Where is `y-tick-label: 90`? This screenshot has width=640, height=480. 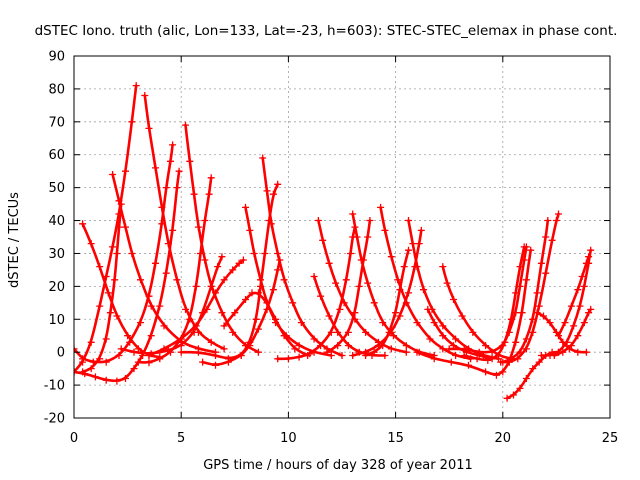 y-tick-label: 90 is located at coordinates (56, 57).